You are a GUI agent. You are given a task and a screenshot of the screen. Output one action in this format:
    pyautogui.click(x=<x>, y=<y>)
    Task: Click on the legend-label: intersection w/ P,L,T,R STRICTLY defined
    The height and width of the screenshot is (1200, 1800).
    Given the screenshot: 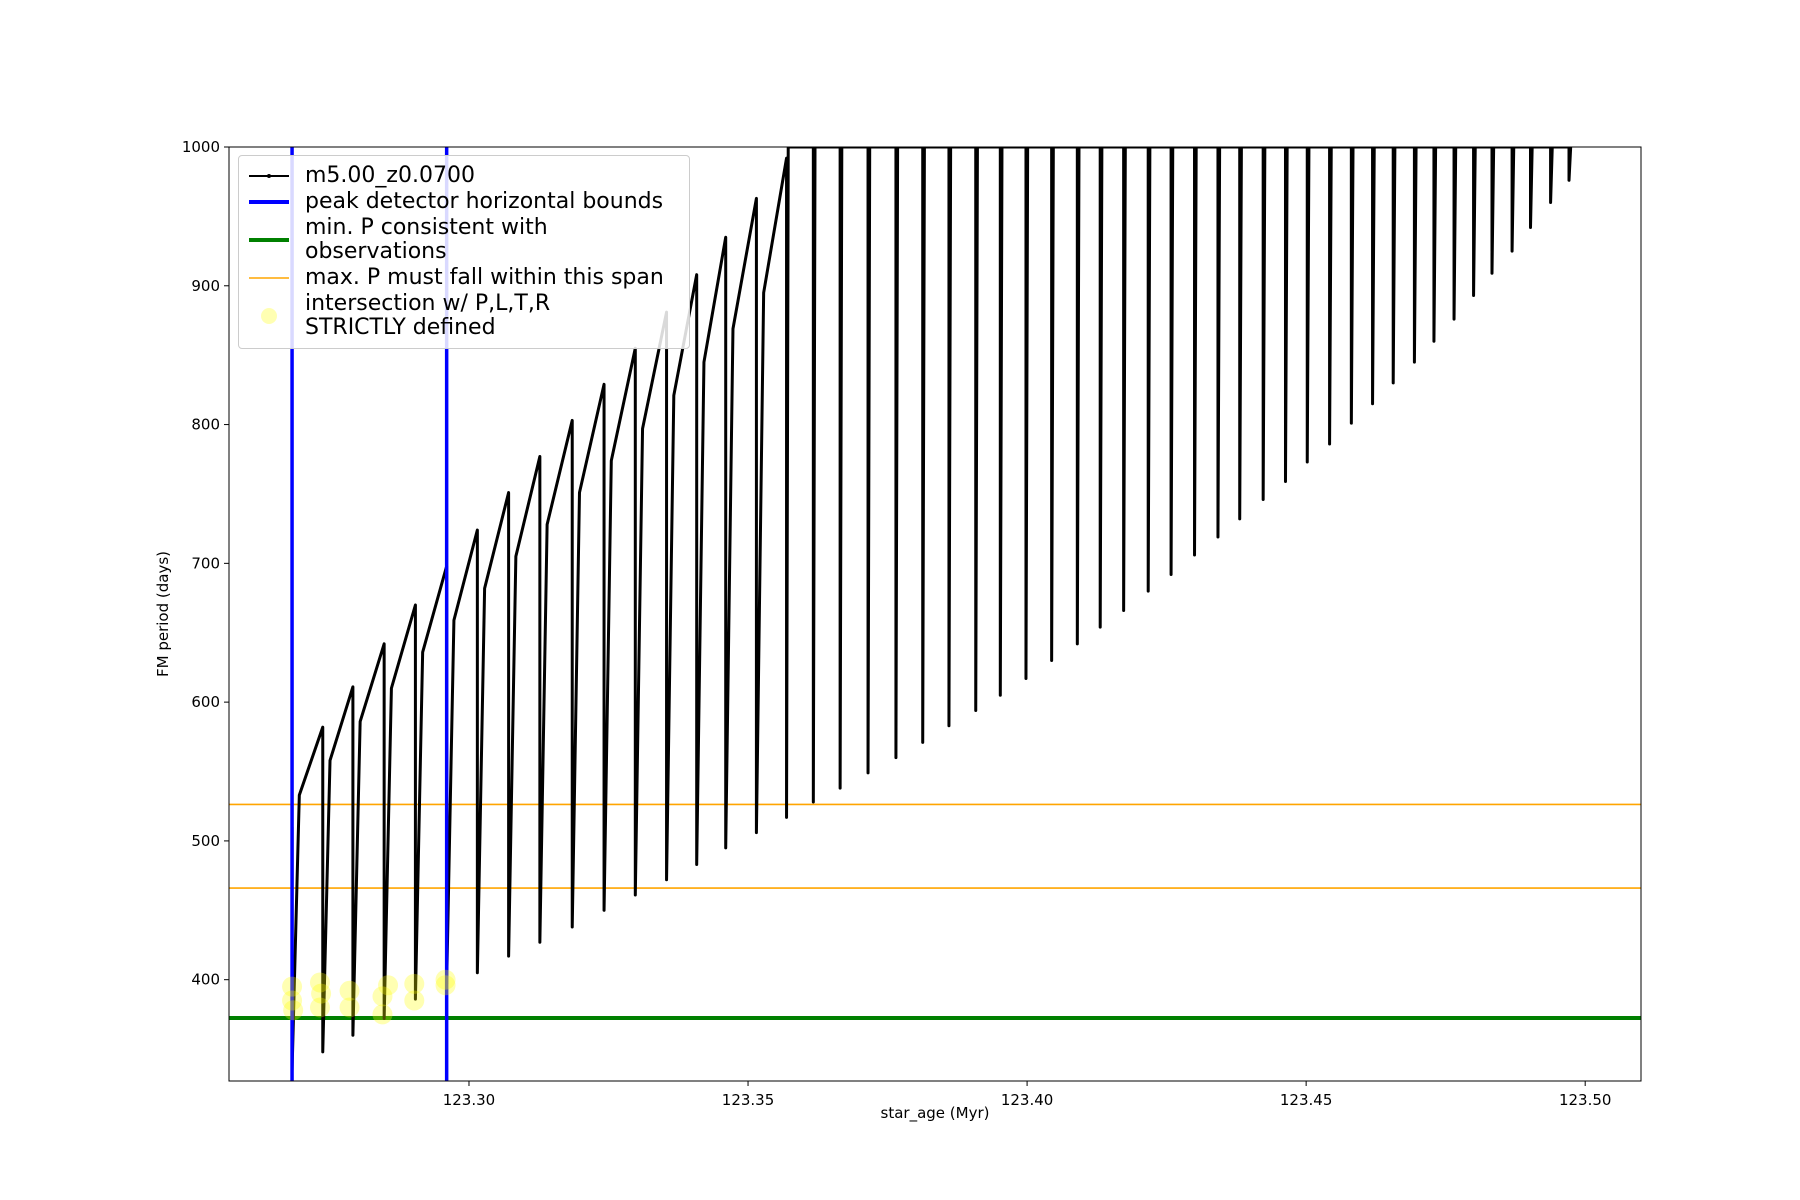 What is the action you would take?
    pyautogui.click(x=428, y=315)
    